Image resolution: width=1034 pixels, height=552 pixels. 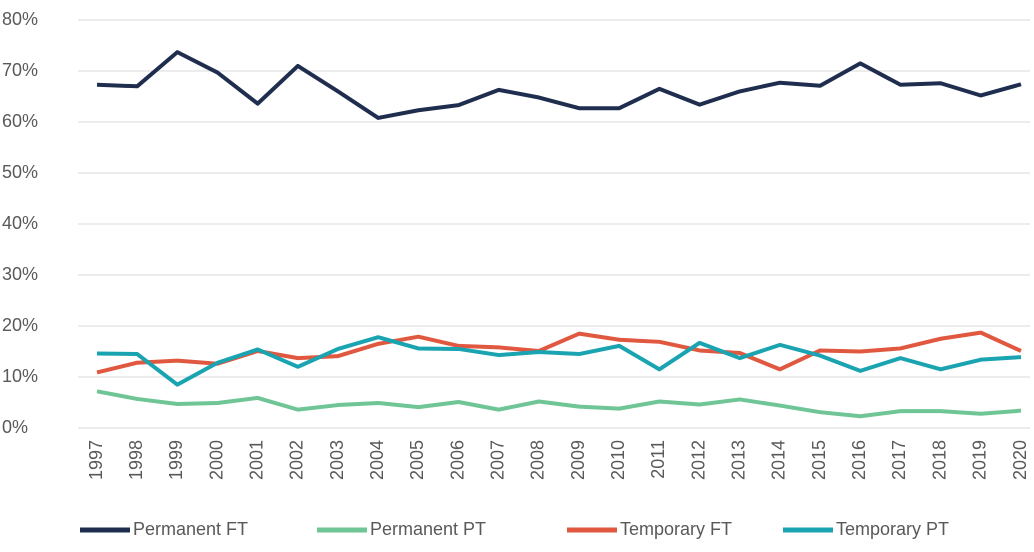 I want to click on x-tick-label: 2014, so click(x=779, y=460).